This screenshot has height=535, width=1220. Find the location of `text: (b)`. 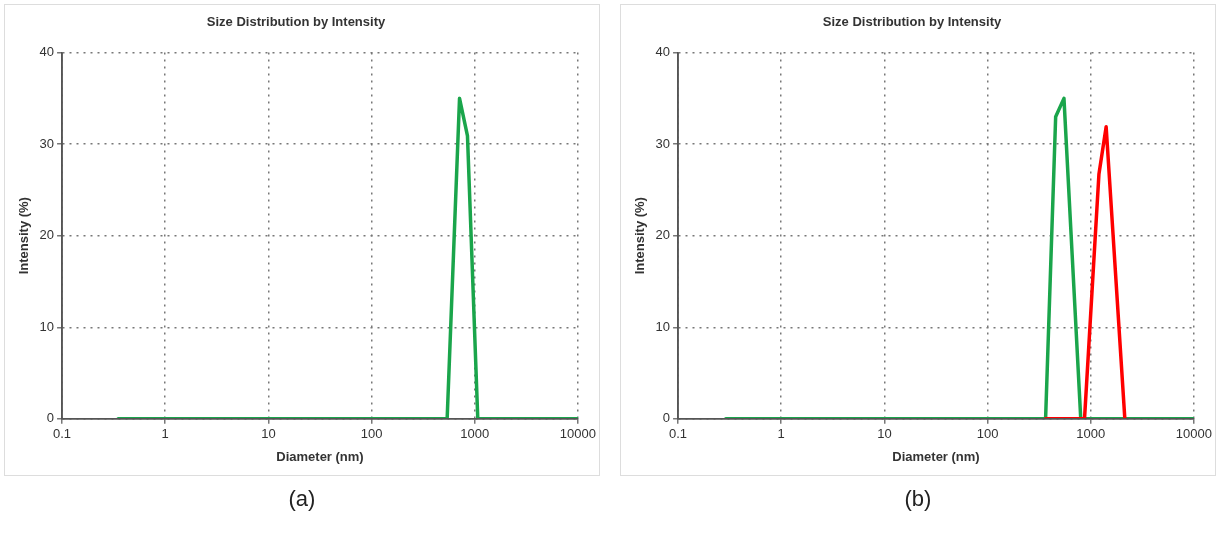

text: (b) is located at coordinates (918, 499).